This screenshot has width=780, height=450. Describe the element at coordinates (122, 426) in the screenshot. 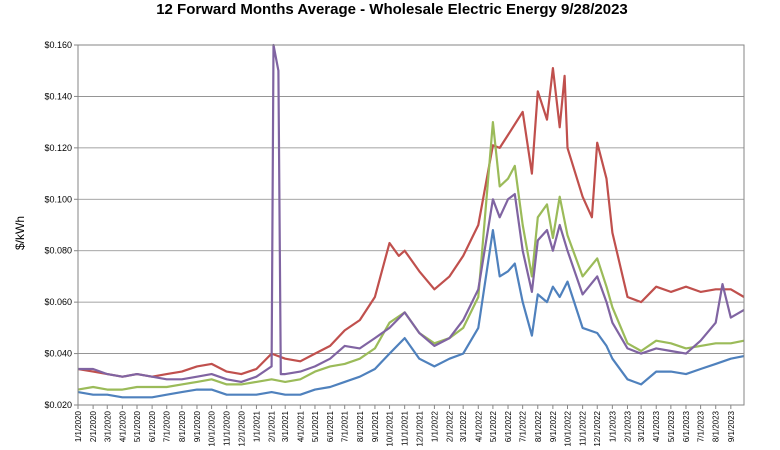

I see `x-tick-label: 4/1/2020` at that location.